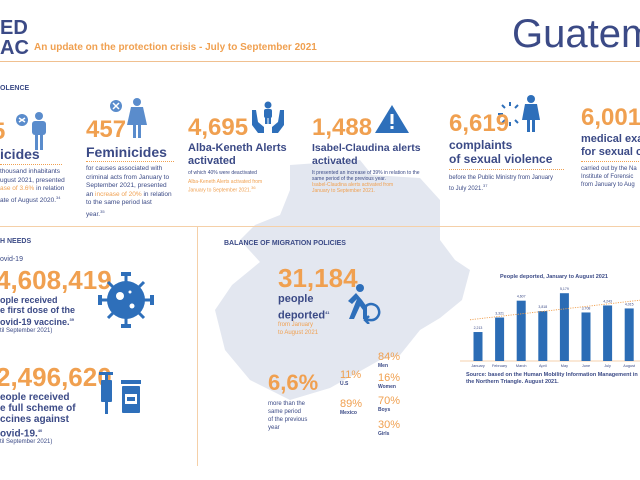 The image size is (640, 480). What do you see at coordinates (26, 442) in the screenshot?
I see `full-scheme-note: til September 2021)` at bounding box center [26, 442].